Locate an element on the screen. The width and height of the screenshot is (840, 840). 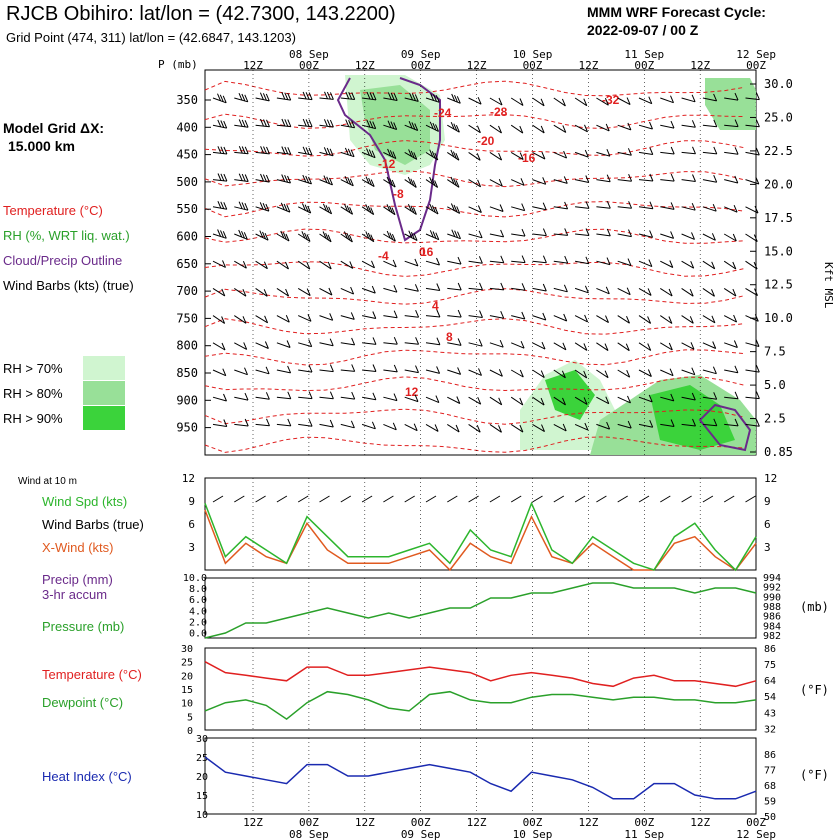
temperature-contour-label: -24 is located at coordinates (443, 113).